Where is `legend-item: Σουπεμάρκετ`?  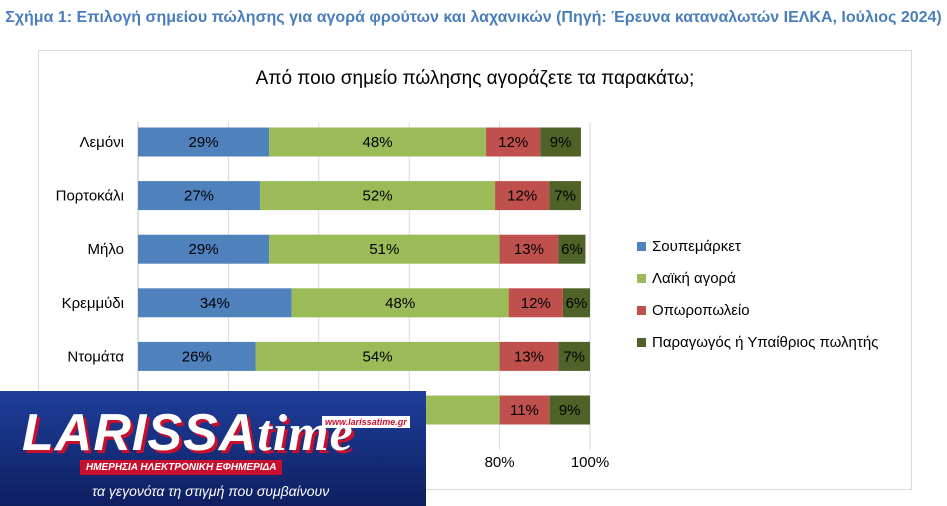 legend-item: Σουπεμάρκετ is located at coordinates (757, 246).